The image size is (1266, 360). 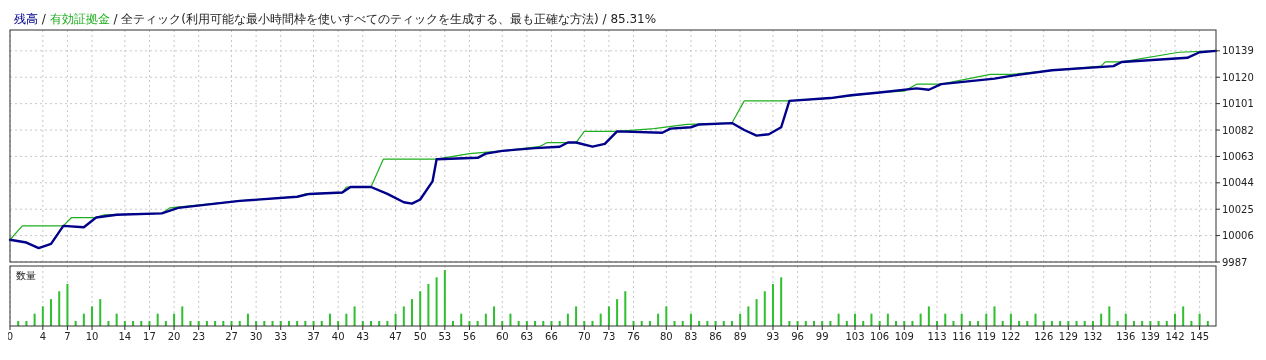 I want to click on y-tick-label: 10120, so click(x=1238, y=77).